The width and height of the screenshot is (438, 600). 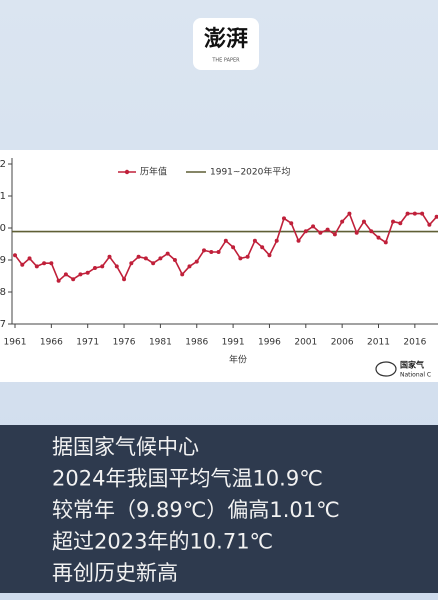 I want to click on legend-label: 1991~2020年平均, so click(x=250, y=172).